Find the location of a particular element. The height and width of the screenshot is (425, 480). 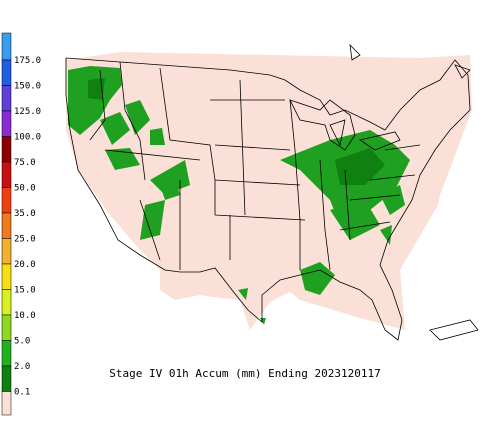

legend-label: 100.0 is located at coordinates (27, 138).